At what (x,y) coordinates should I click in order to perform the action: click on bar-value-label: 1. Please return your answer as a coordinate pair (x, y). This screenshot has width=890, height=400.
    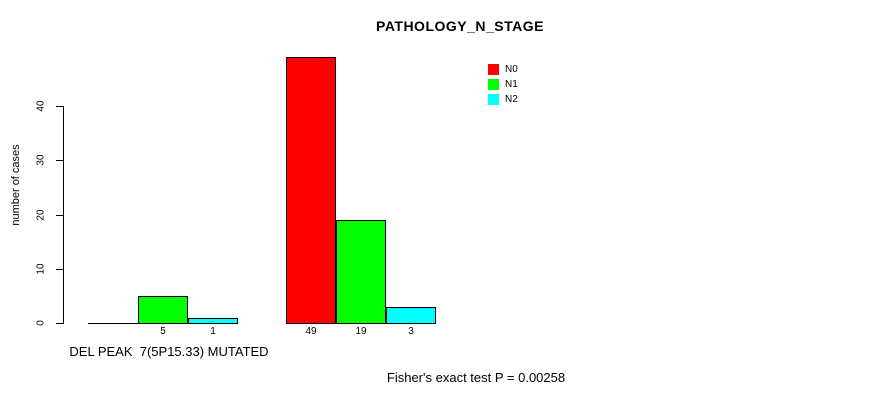
    Looking at the image, I should click on (213, 331).